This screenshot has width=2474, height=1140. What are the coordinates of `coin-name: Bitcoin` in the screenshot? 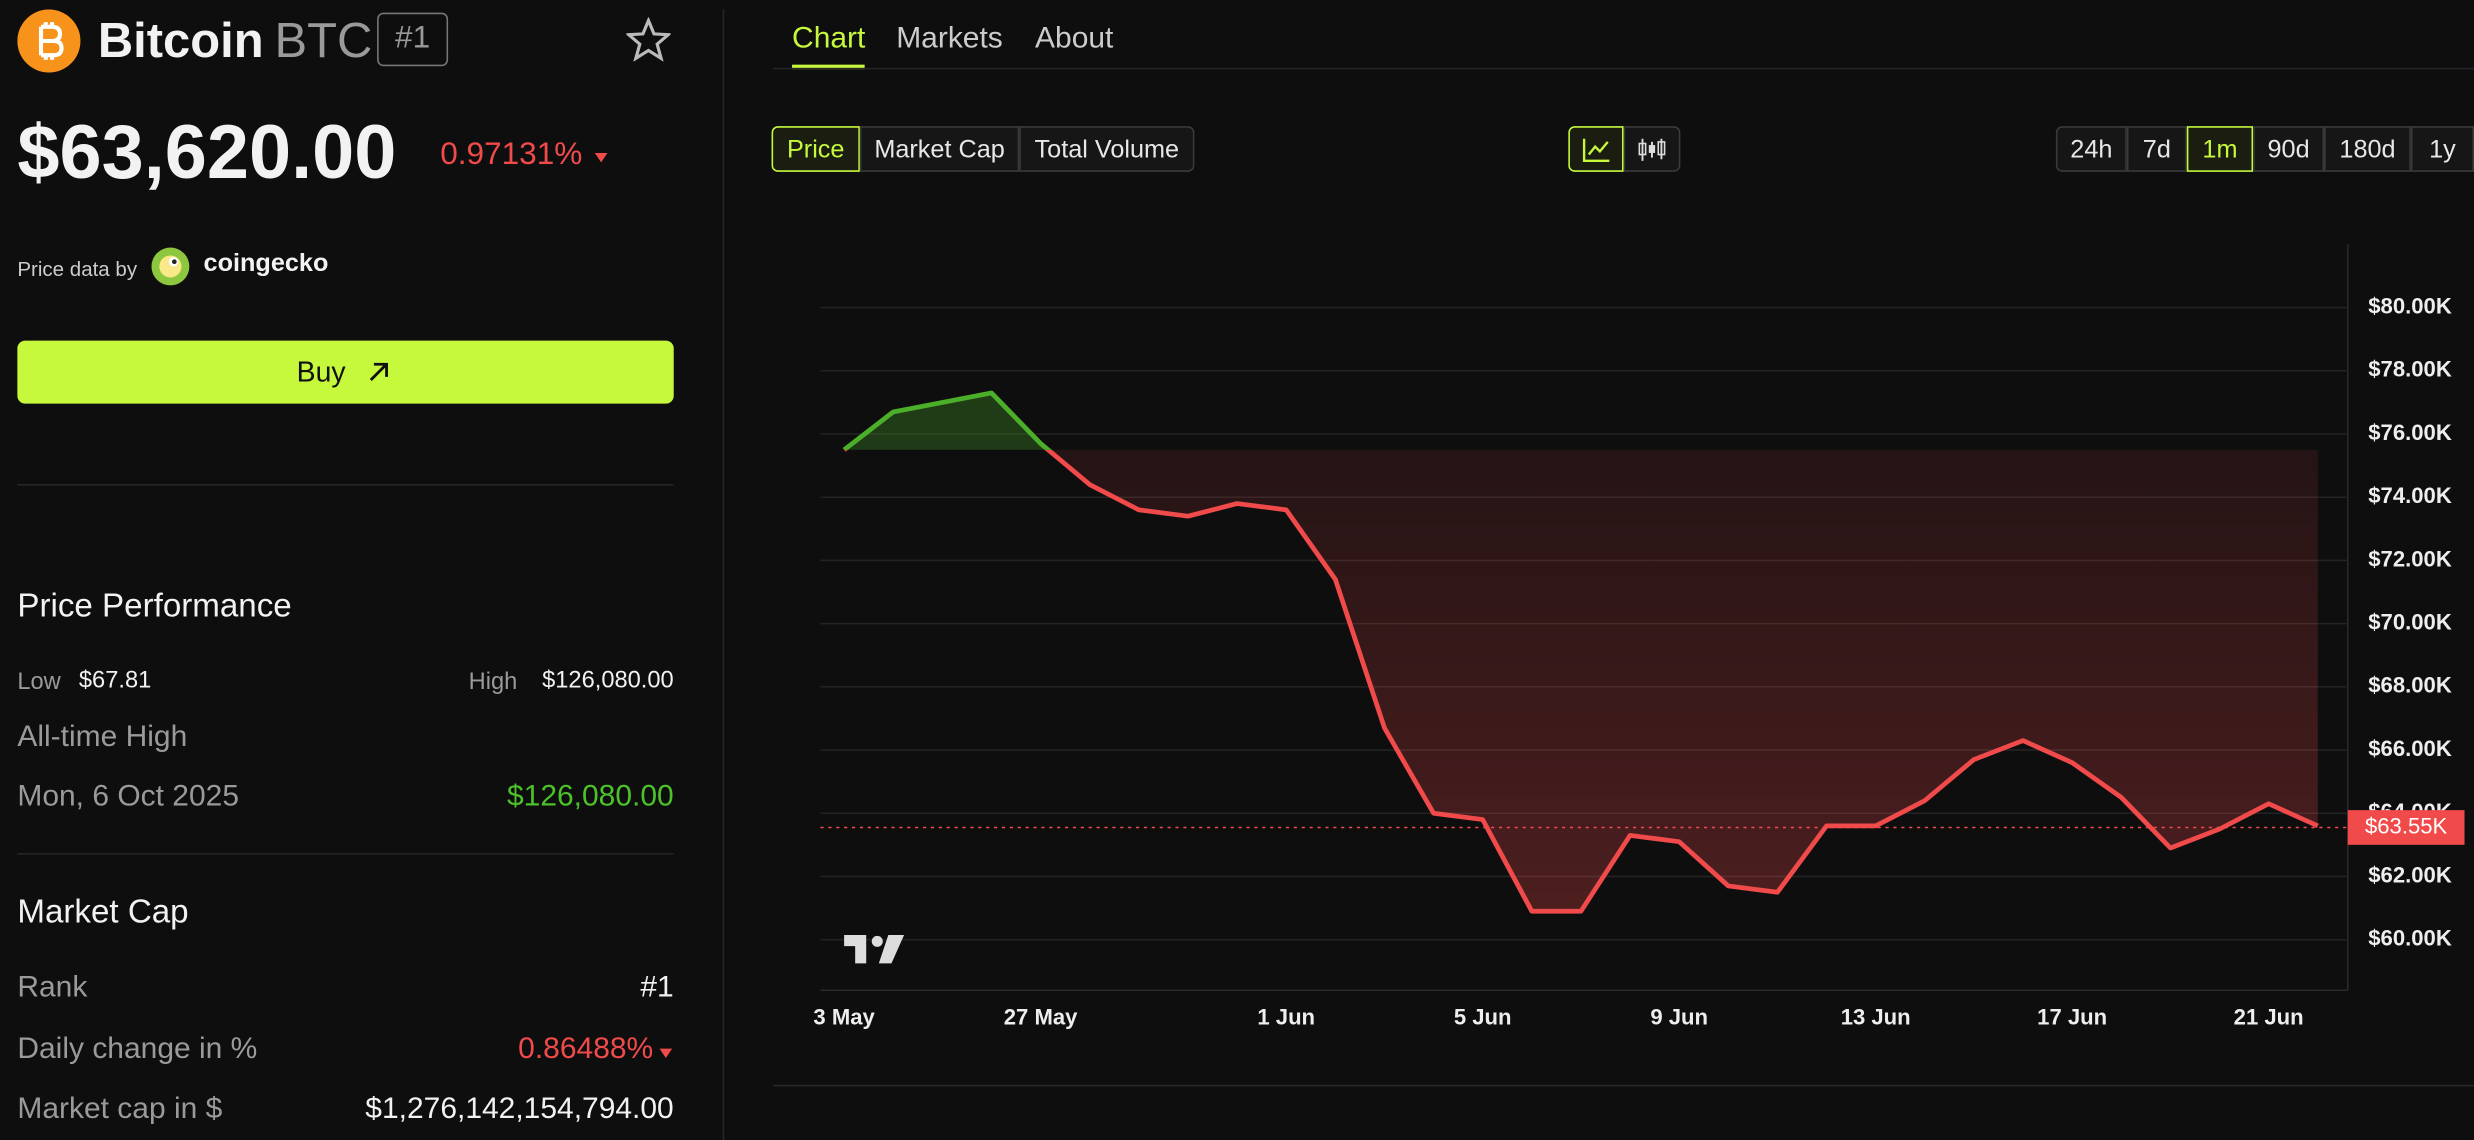 It's located at (180, 40).